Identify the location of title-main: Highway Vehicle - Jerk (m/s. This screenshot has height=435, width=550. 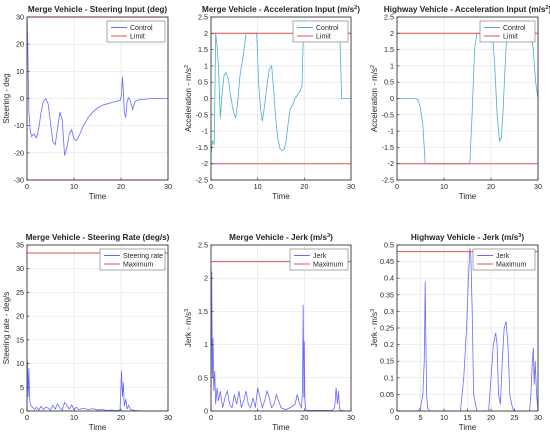
(465, 237).